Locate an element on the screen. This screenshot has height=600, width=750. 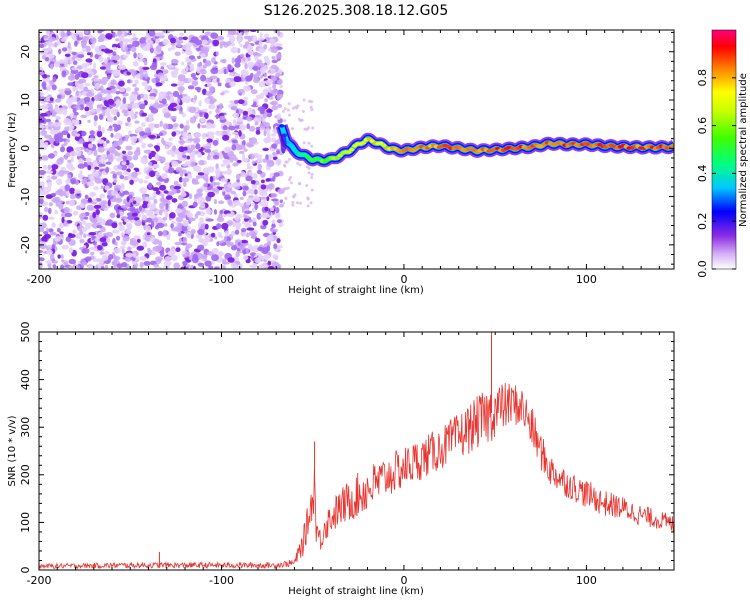
x-tick-label: -200 is located at coordinates (39, 279).